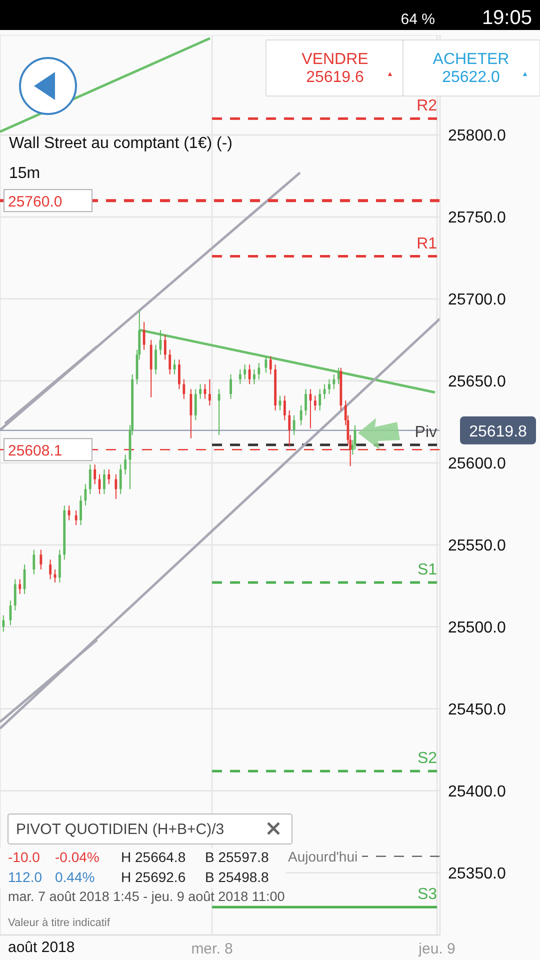 Image resolution: width=540 pixels, height=960 pixels. Describe the element at coordinates (75, 877) in the screenshot. I see `annotation: 0.44%` at that location.